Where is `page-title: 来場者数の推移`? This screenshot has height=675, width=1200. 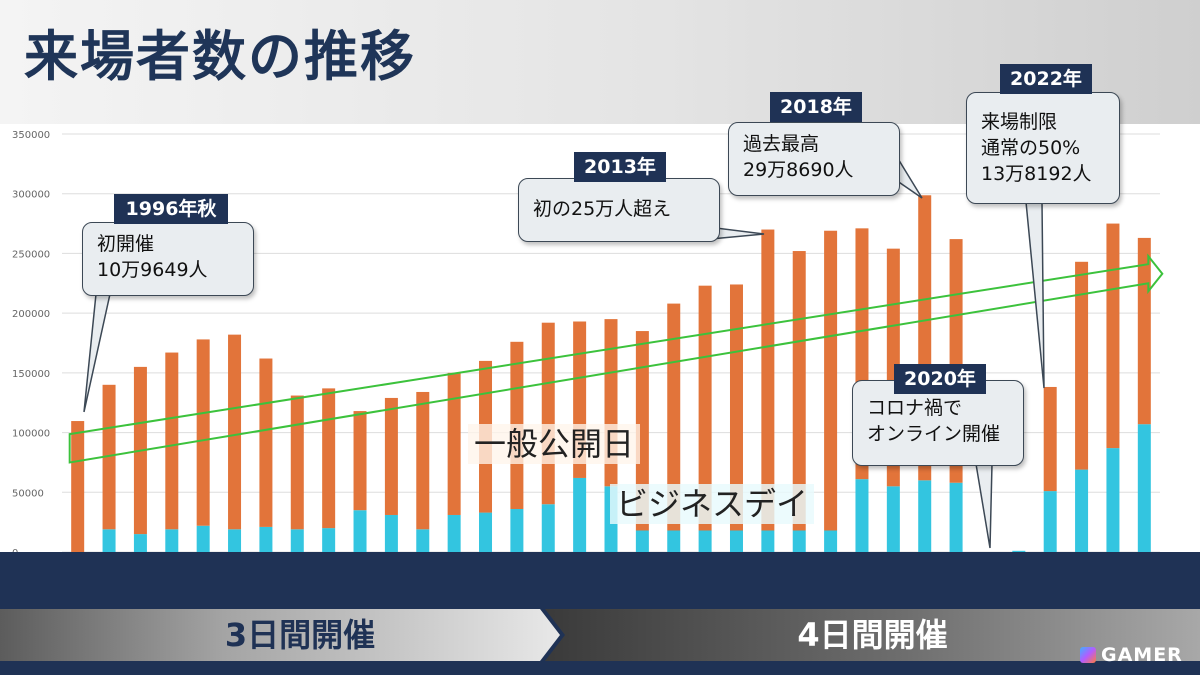 page-title: 来場者数の推移 is located at coordinates (220, 56).